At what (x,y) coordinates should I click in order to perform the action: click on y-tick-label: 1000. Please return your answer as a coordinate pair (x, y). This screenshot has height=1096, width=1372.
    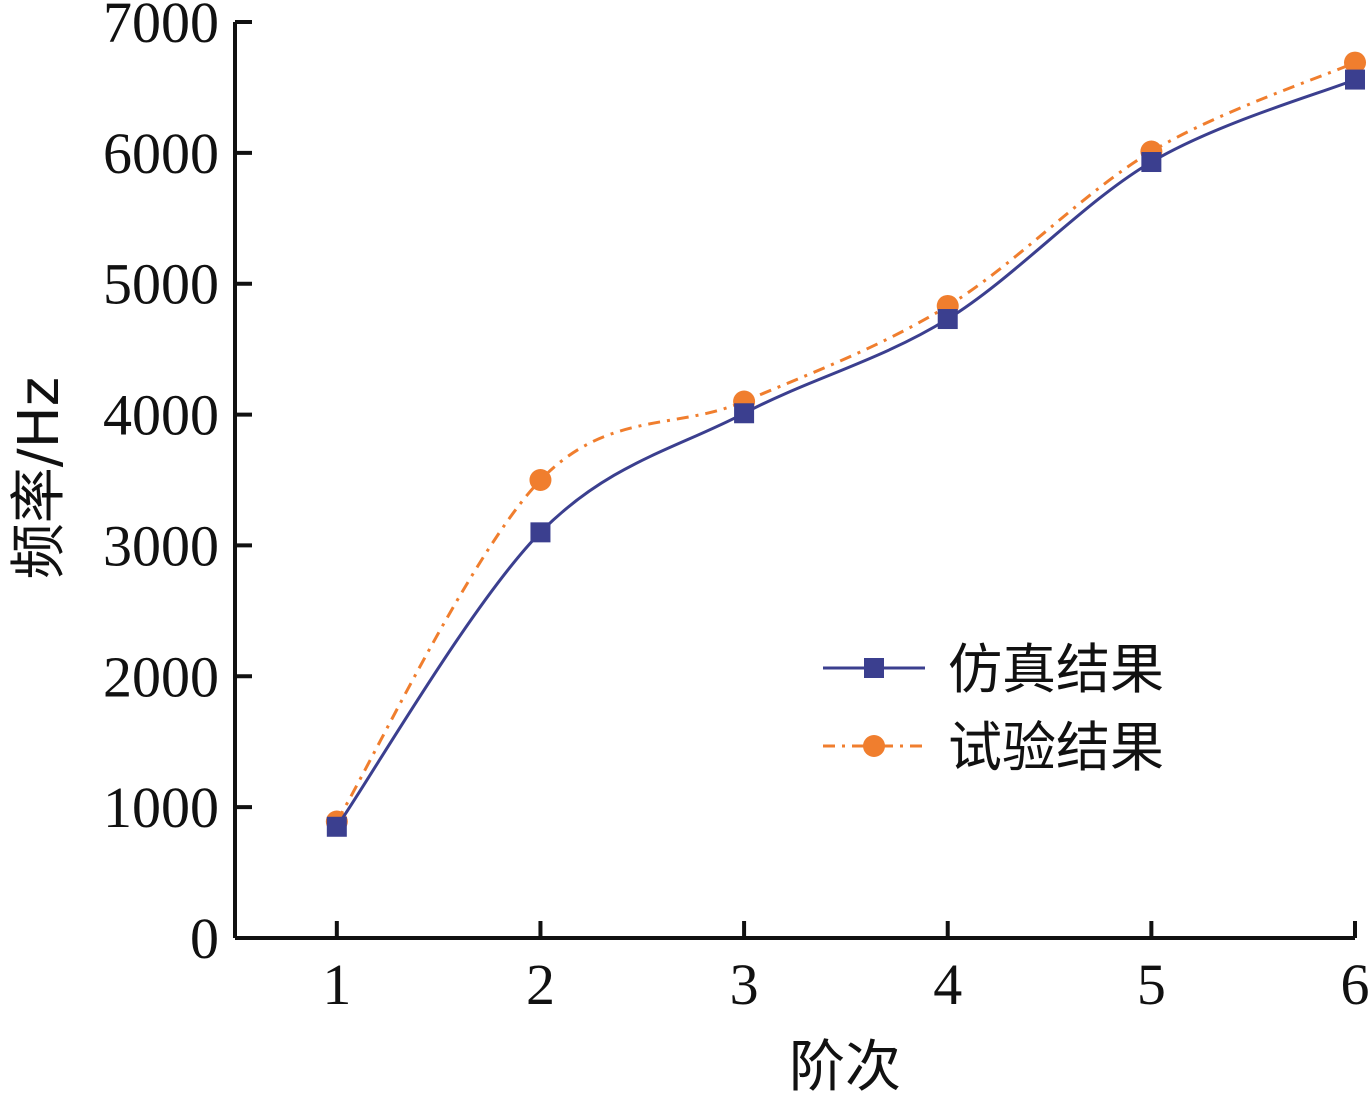
    Looking at the image, I should click on (161, 807).